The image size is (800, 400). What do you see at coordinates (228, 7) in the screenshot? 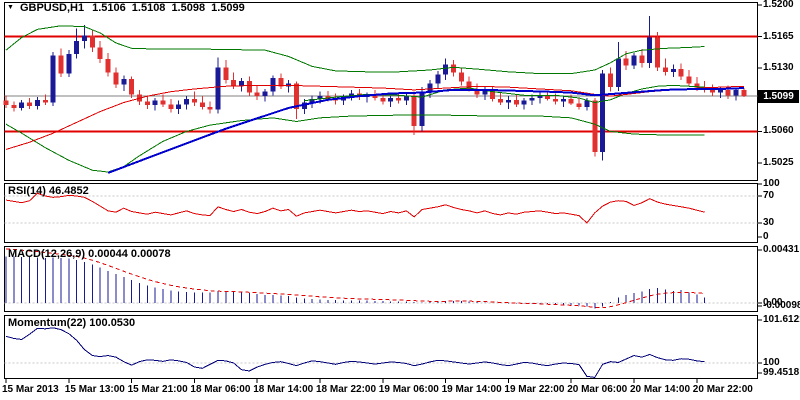
I see `quote-close: 1.5099` at bounding box center [228, 7].